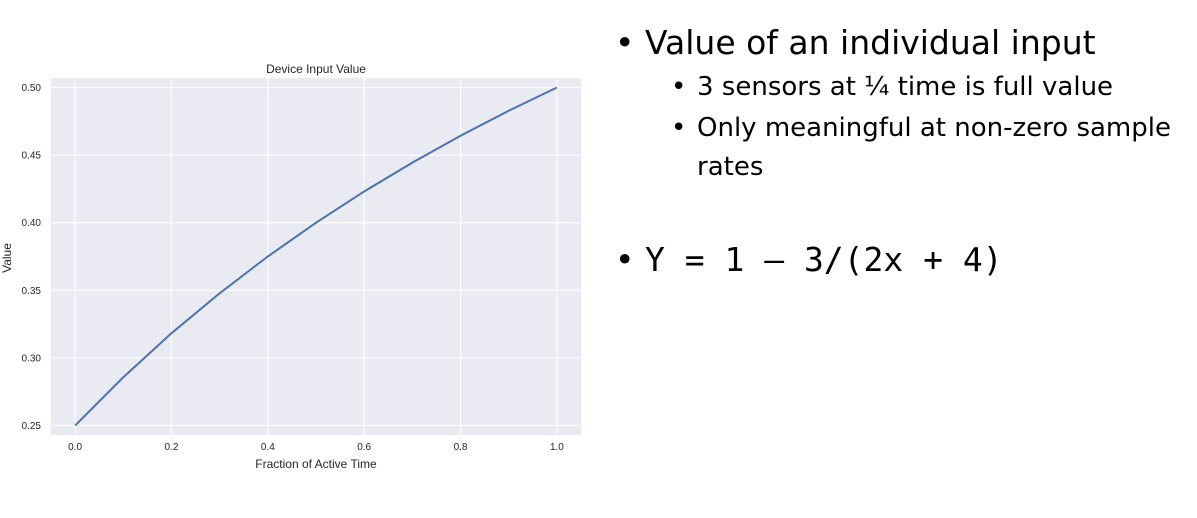 This screenshot has height=518, width=1197. I want to click on x-tick-label: 0.2, so click(172, 447).